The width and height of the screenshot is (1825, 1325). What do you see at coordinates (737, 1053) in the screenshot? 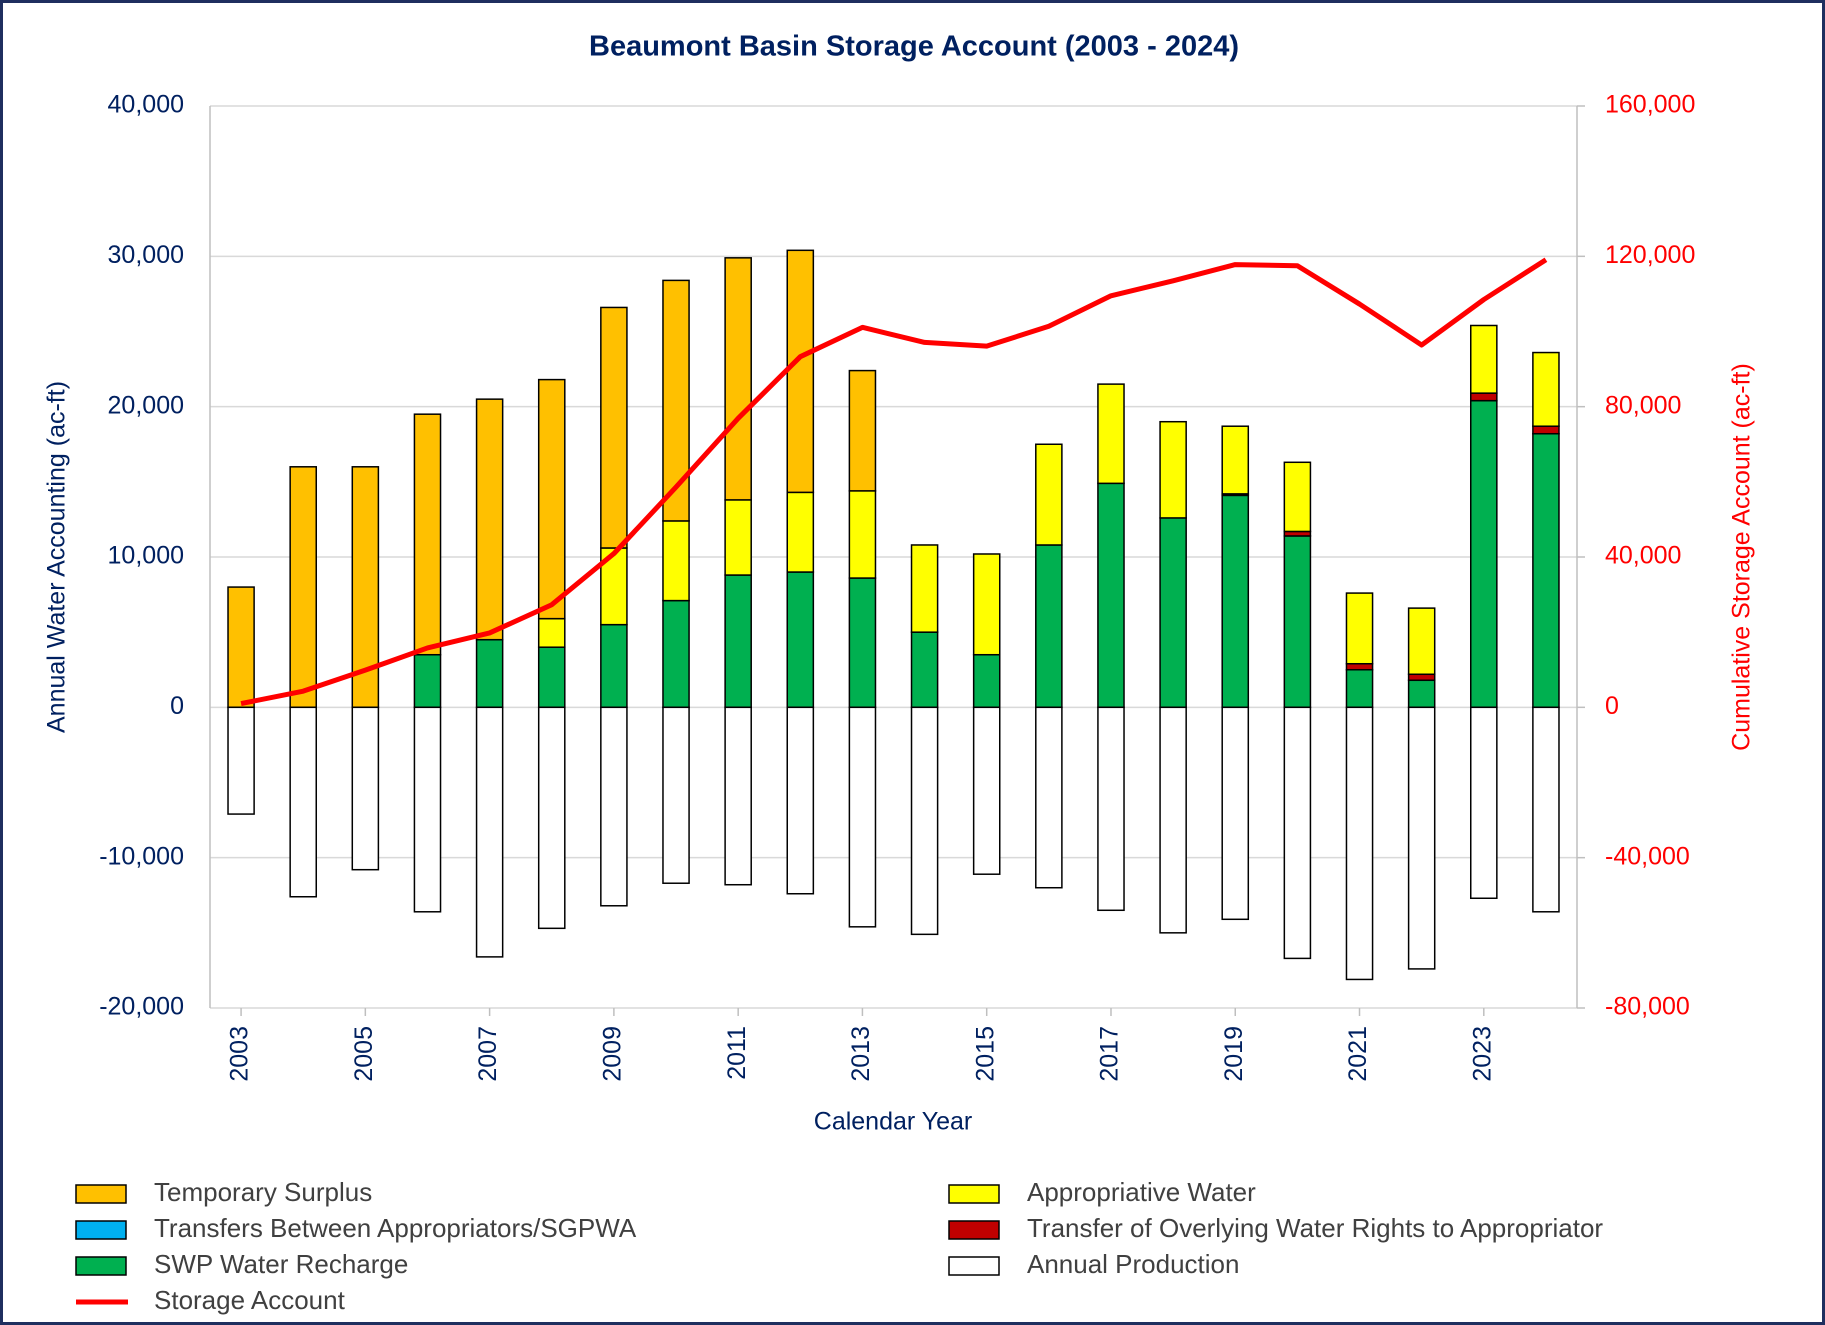
I see `x-tick-label: 2011` at bounding box center [737, 1053].